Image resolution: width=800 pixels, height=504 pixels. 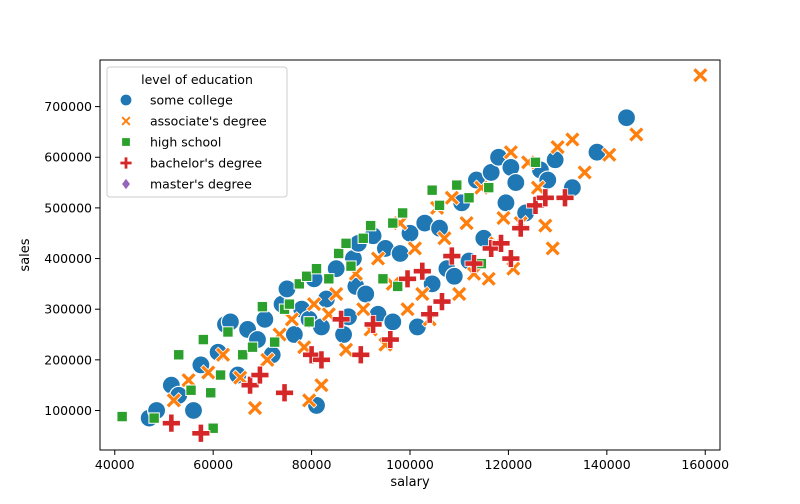 I want to click on x-tick-label: 160000, so click(x=705, y=464).